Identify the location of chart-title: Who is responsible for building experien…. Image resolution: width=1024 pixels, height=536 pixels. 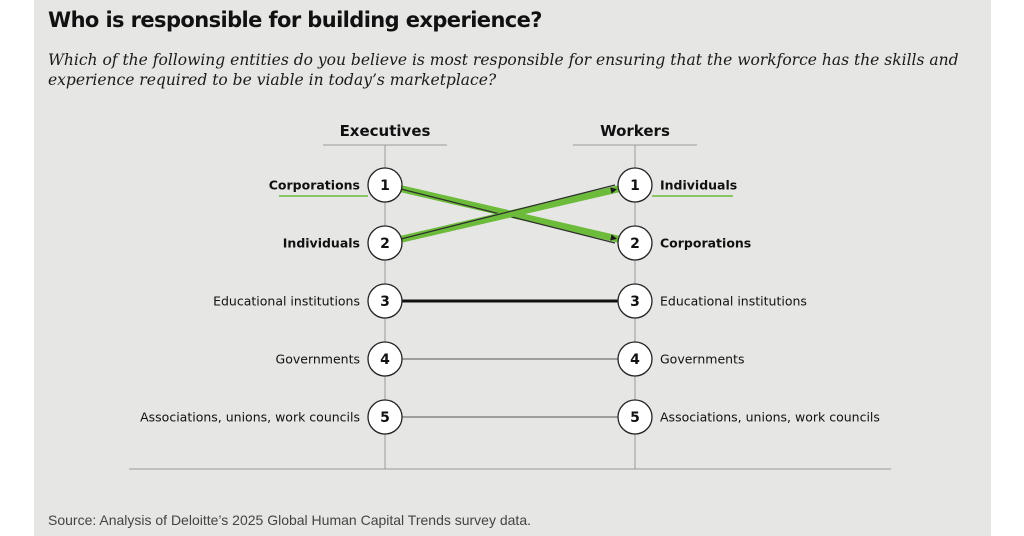
(295, 20).